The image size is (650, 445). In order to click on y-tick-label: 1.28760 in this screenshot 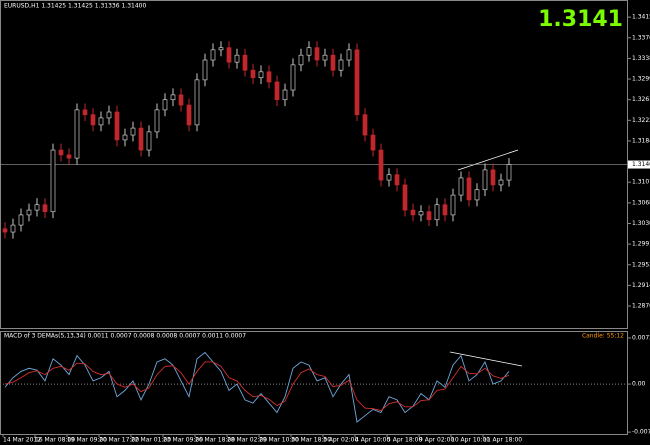, I will do `click(641, 306)`.